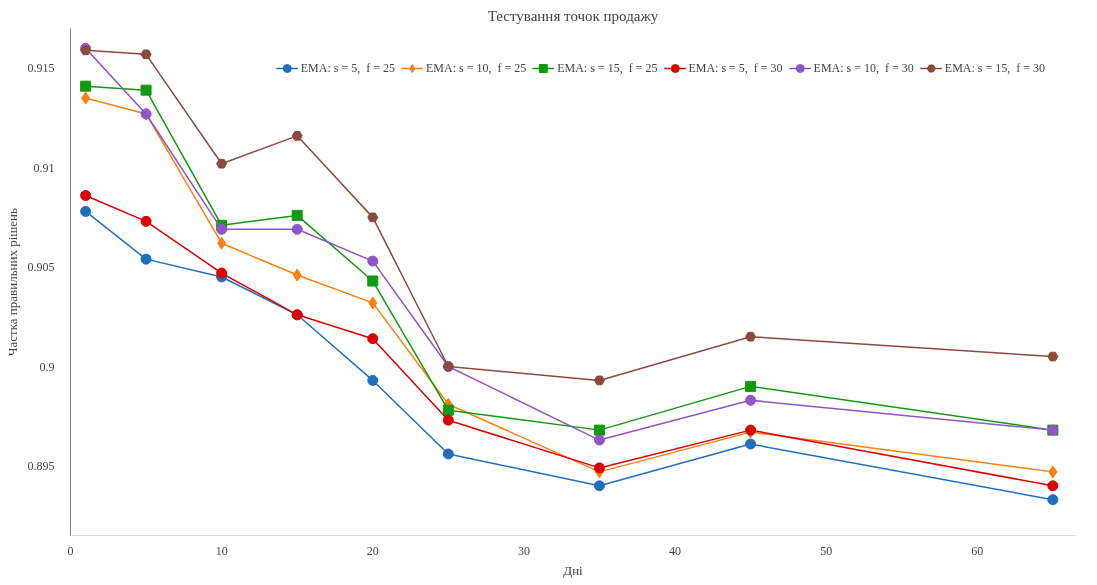 This screenshot has height=585, width=1097. What do you see at coordinates (347, 68) in the screenshot?
I see `legend-label: EMA: s = 5, f = 25` at bounding box center [347, 68].